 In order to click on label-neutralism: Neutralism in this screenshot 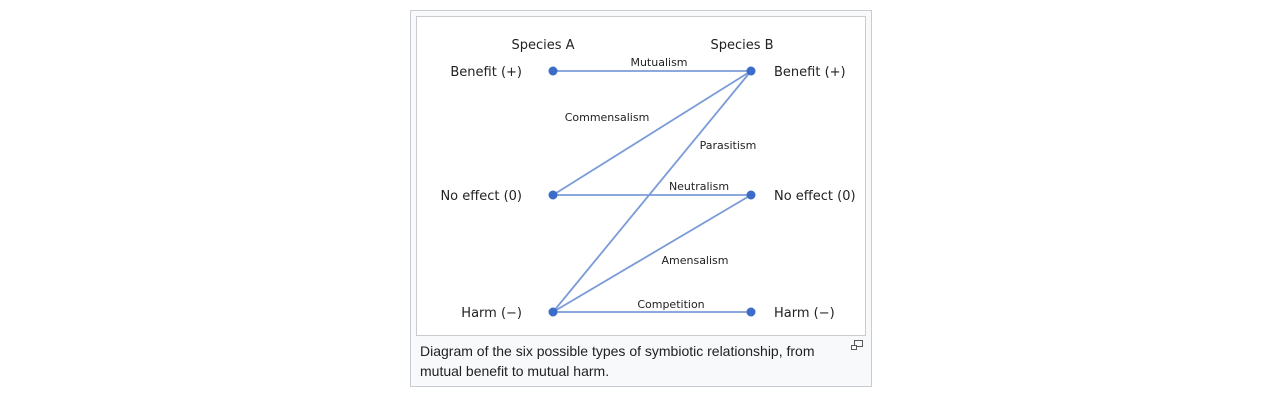, I will do `click(699, 186)`.